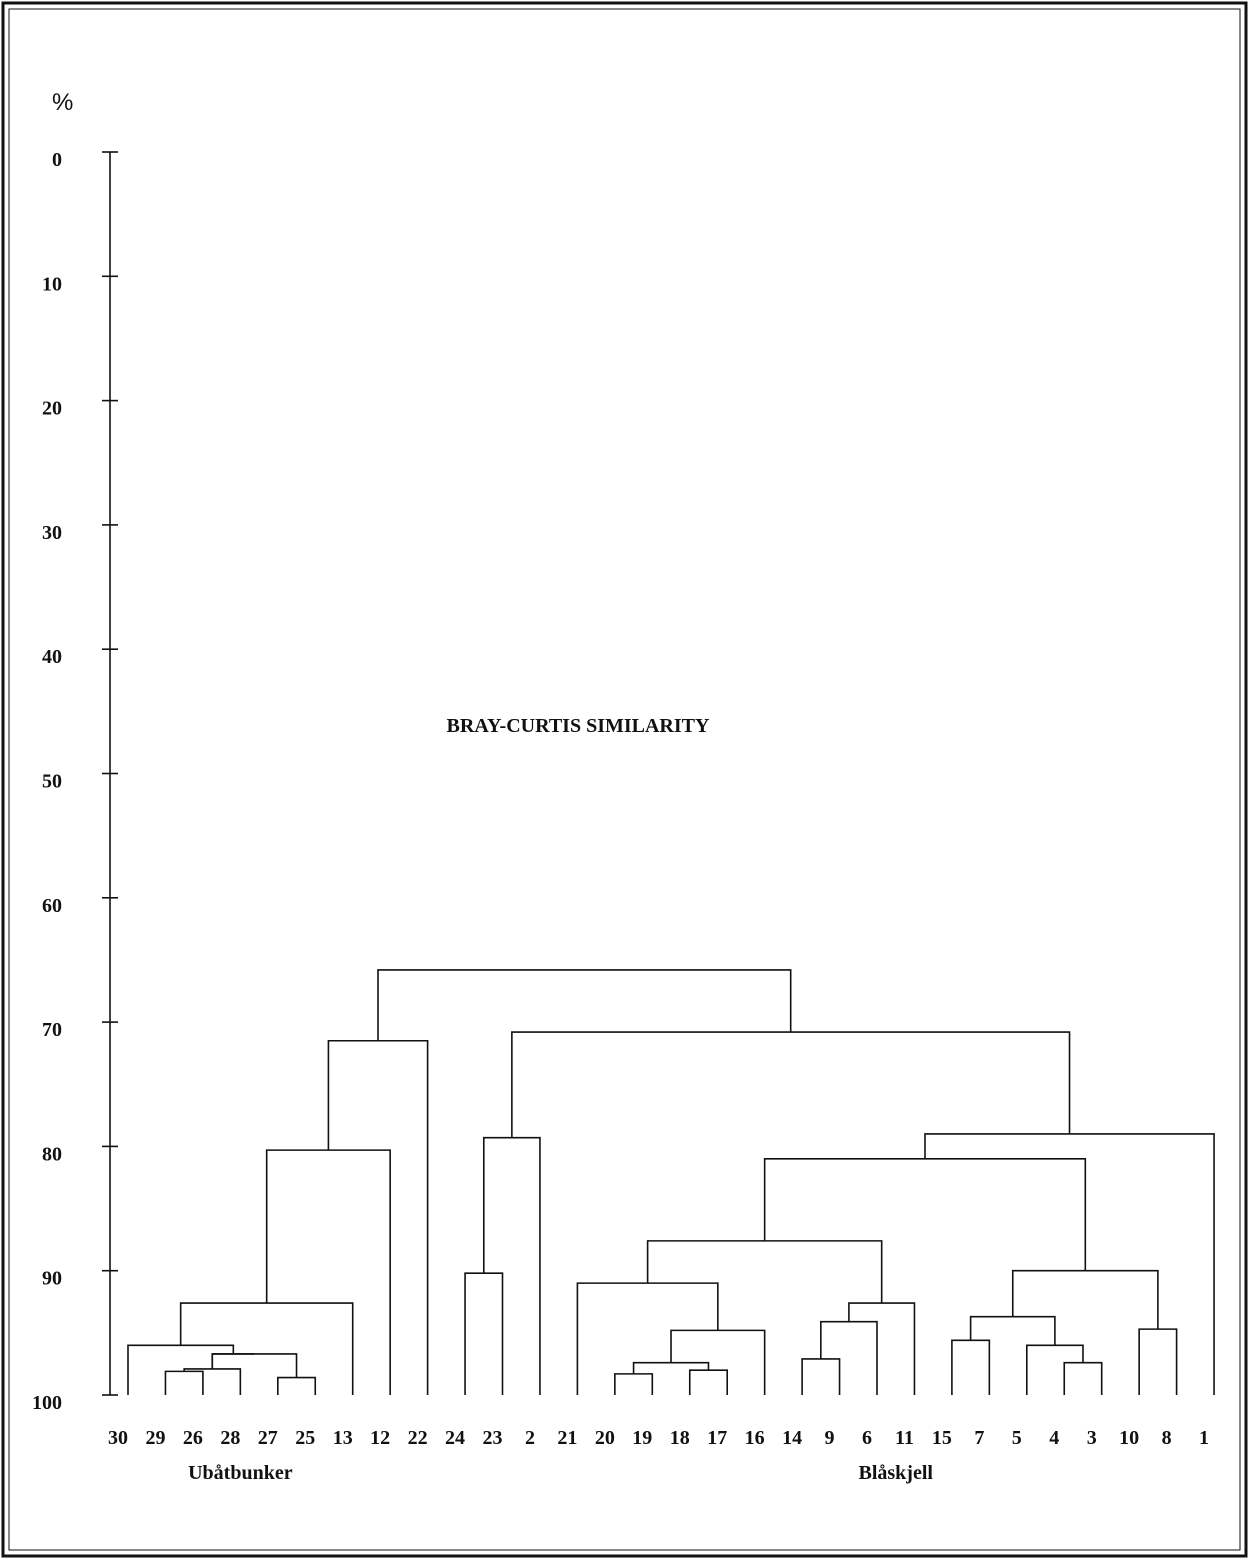 This screenshot has height=1561, width=1251. What do you see at coordinates (942, 1438) in the screenshot?
I see `leaf-label: 15` at bounding box center [942, 1438].